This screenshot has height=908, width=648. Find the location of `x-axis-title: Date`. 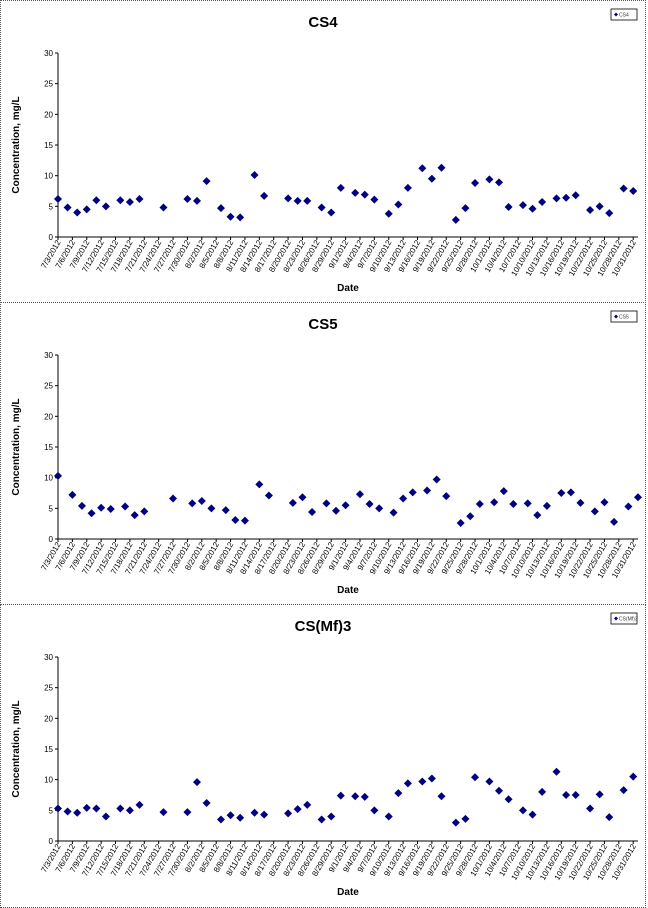

x-axis-title: Date is located at coordinates (348, 288).